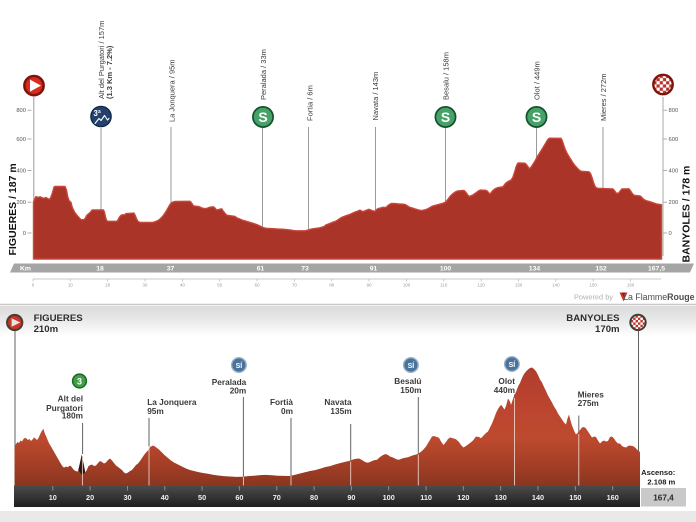 The image size is (696, 522). What do you see at coordinates (172, 402) in the screenshot?
I see `svg-text: La Jonquera` at bounding box center [172, 402].